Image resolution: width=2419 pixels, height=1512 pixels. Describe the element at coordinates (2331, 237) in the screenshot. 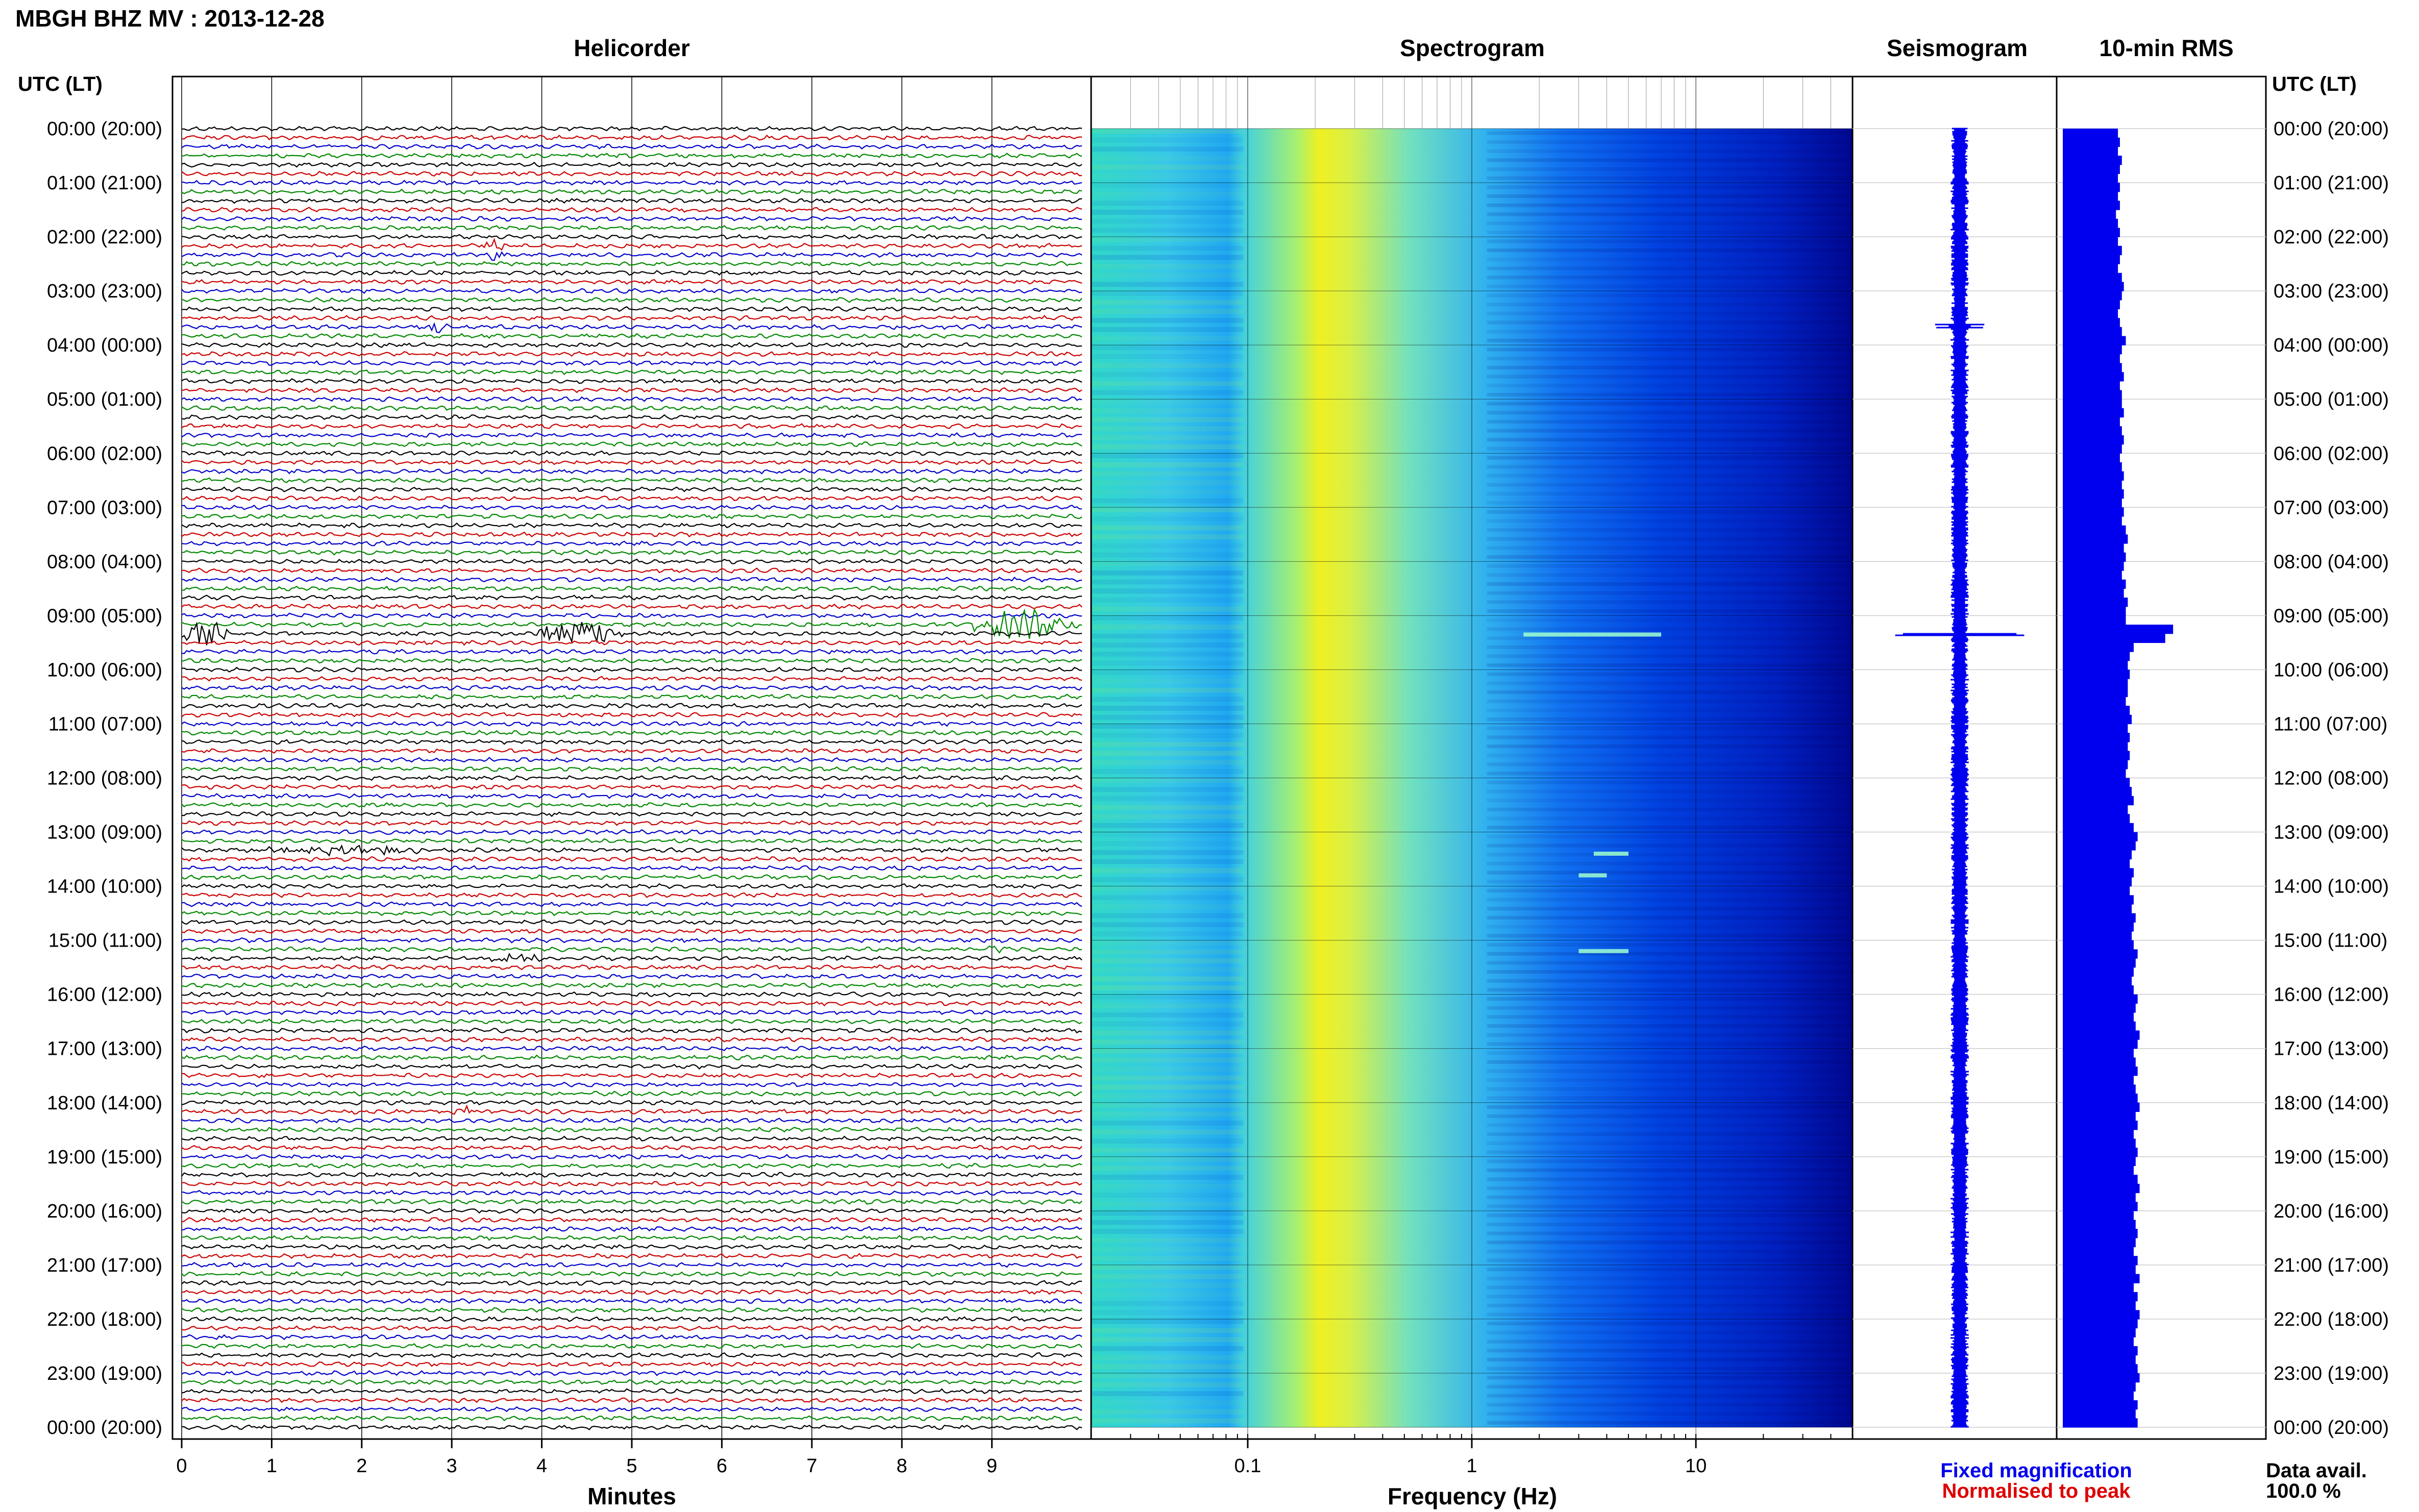

I see `hour-label-right: 02:00 (22:00)` at that location.